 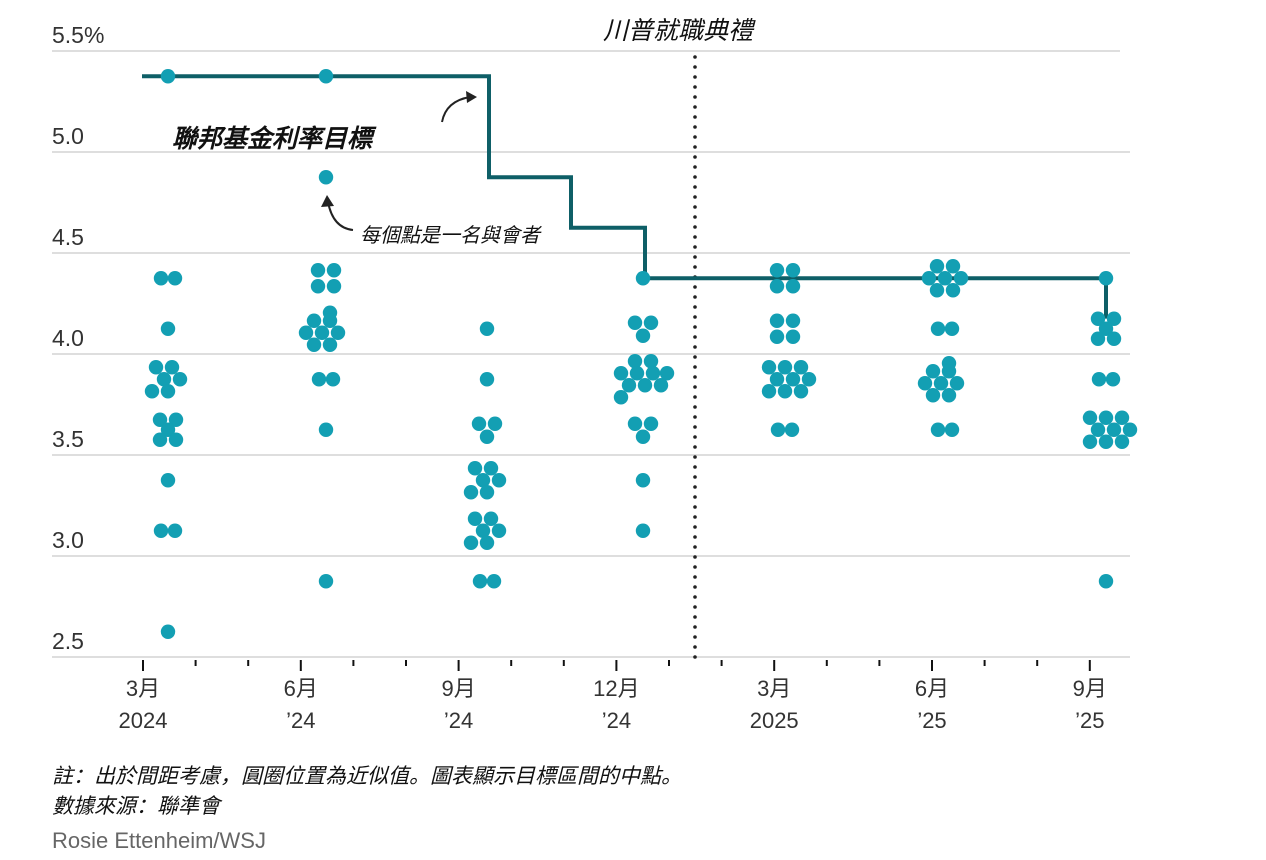 What do you see at coordinates (456, 109) in the screenshot?
I see `arrow-to-line-icon` at bounding box center [456, 109].